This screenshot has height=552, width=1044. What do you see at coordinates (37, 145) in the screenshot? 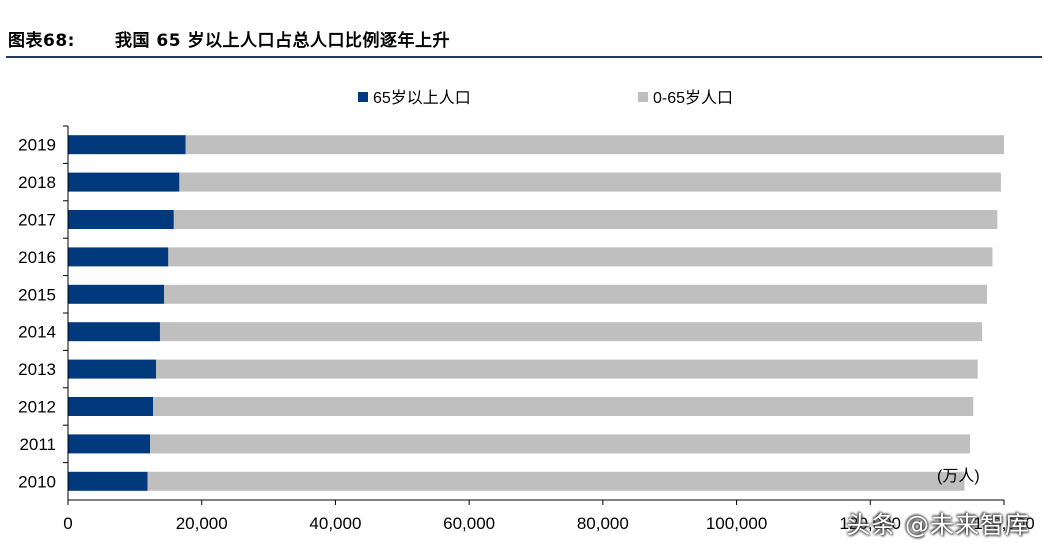
I see `y-tick-label-2019: 2019` at bounding box center [37, 145].